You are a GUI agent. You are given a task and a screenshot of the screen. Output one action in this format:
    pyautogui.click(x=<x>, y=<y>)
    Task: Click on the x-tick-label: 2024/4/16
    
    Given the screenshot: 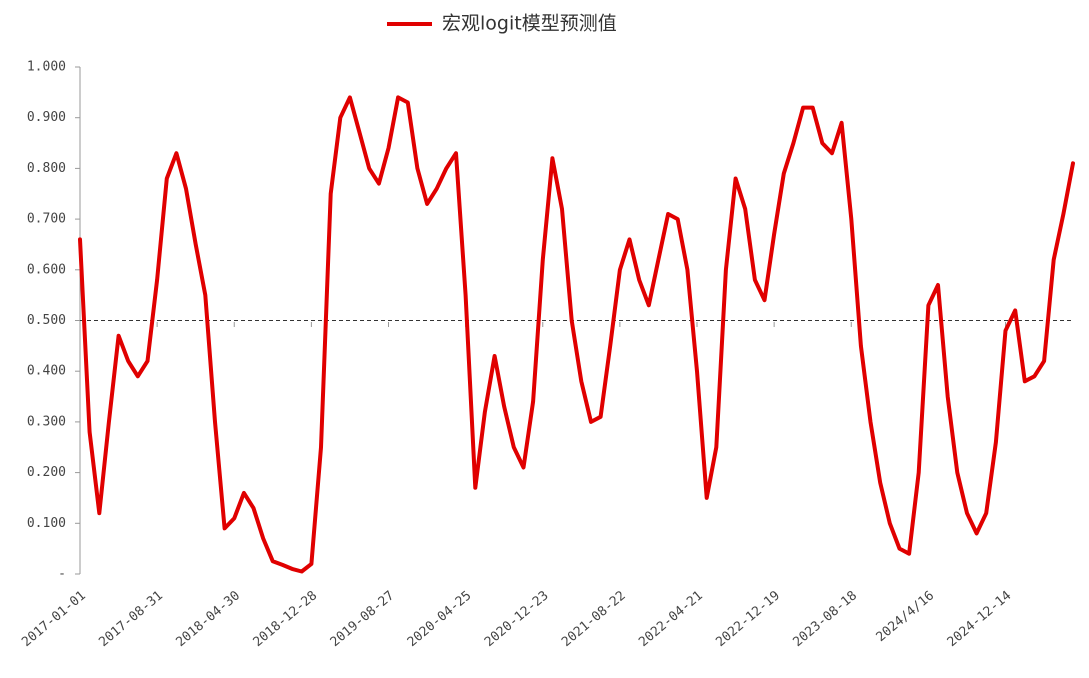 What is the action you would take?
    pyautogui.click(x=906, y=616)
    